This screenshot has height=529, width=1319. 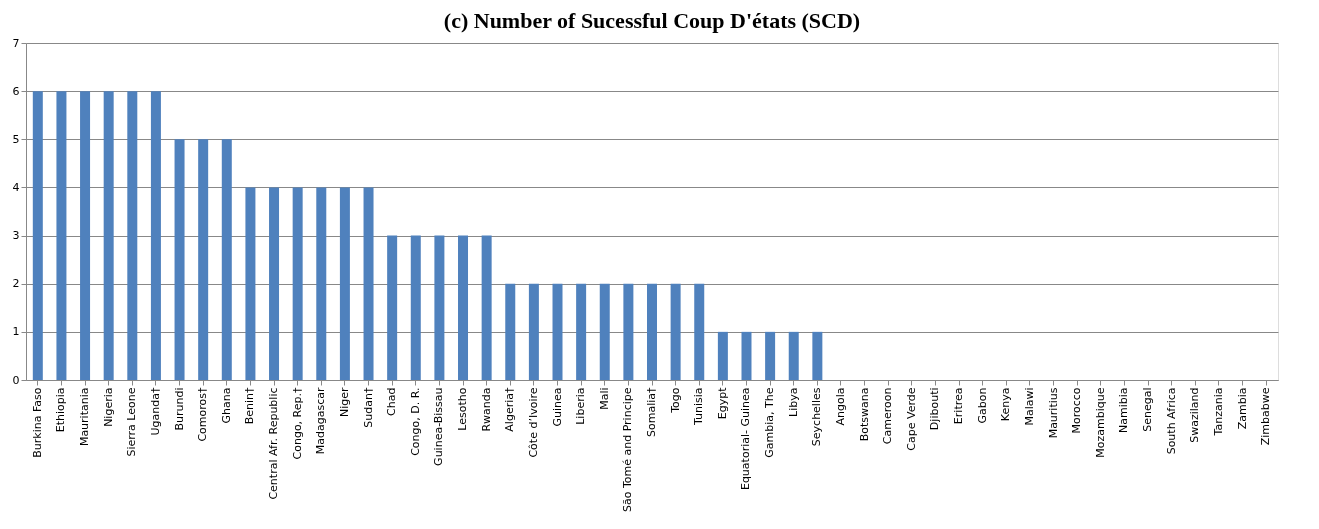 I want to click on x-tick-label: Morocco, so click(x=1077, y=410).